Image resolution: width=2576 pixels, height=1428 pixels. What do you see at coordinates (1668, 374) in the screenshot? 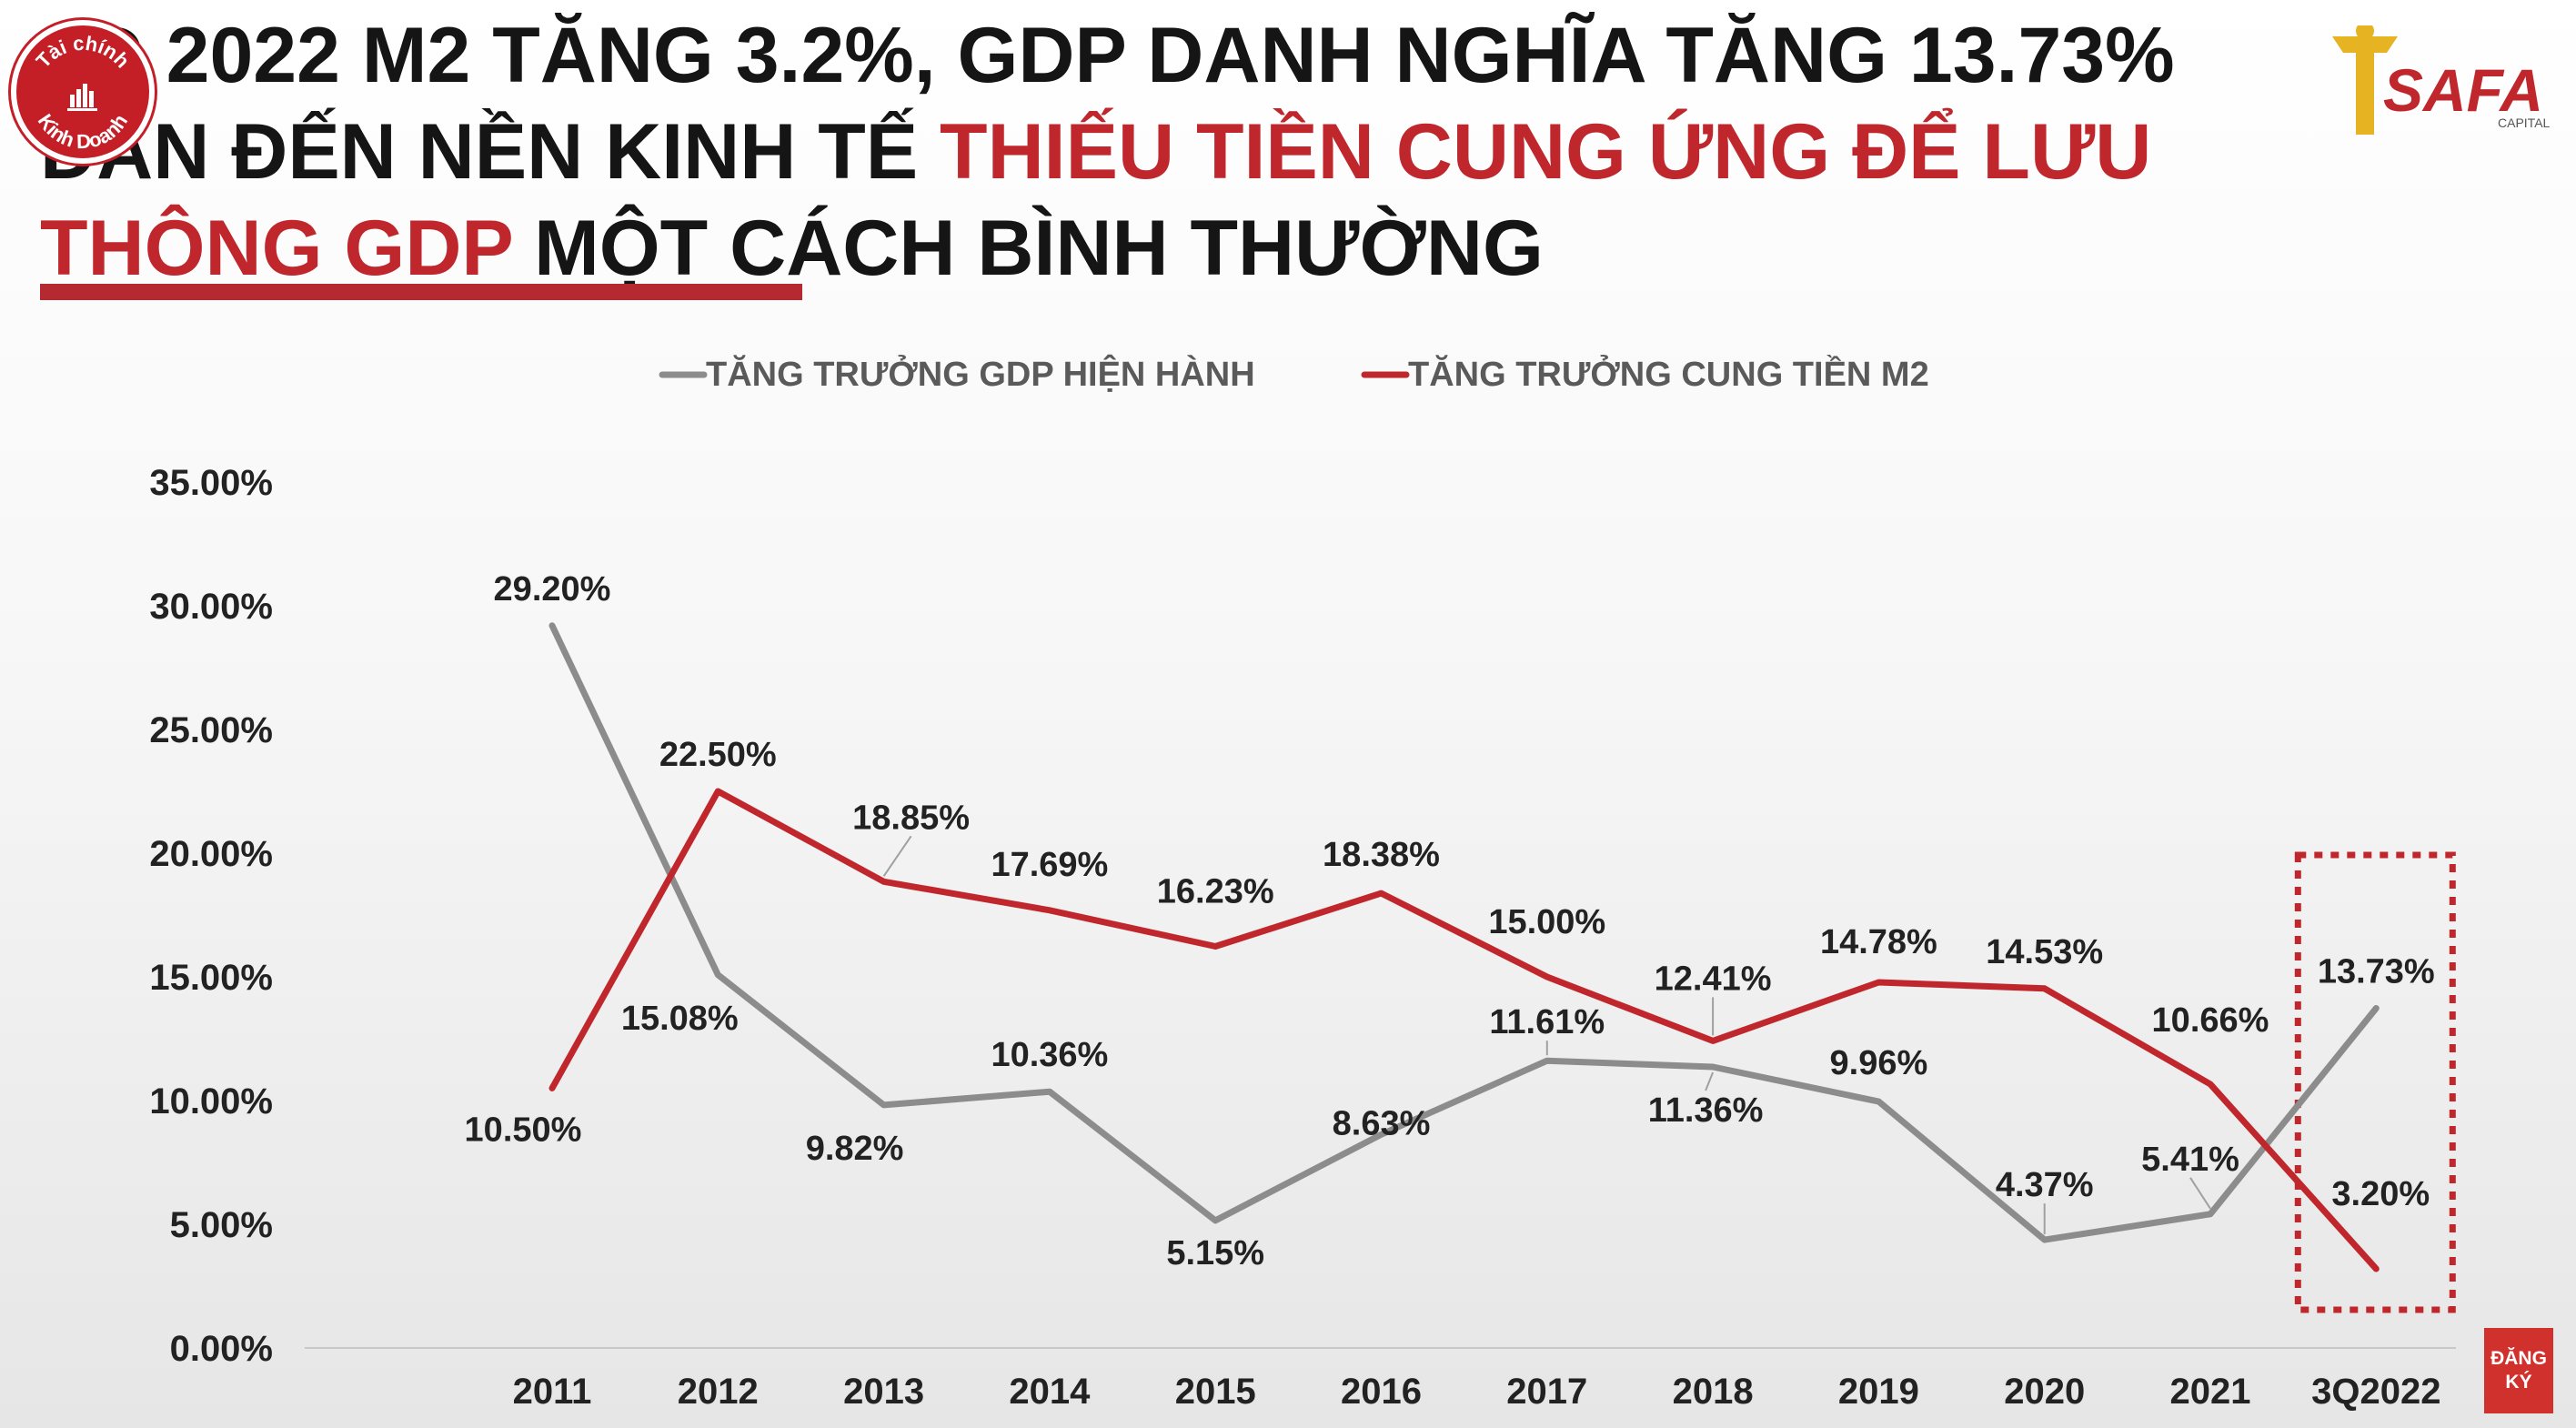
I see `legend-label-2: TĂNG TRƯỞNG CUNG TIỀN M2` at bounding box center [1668, 374].